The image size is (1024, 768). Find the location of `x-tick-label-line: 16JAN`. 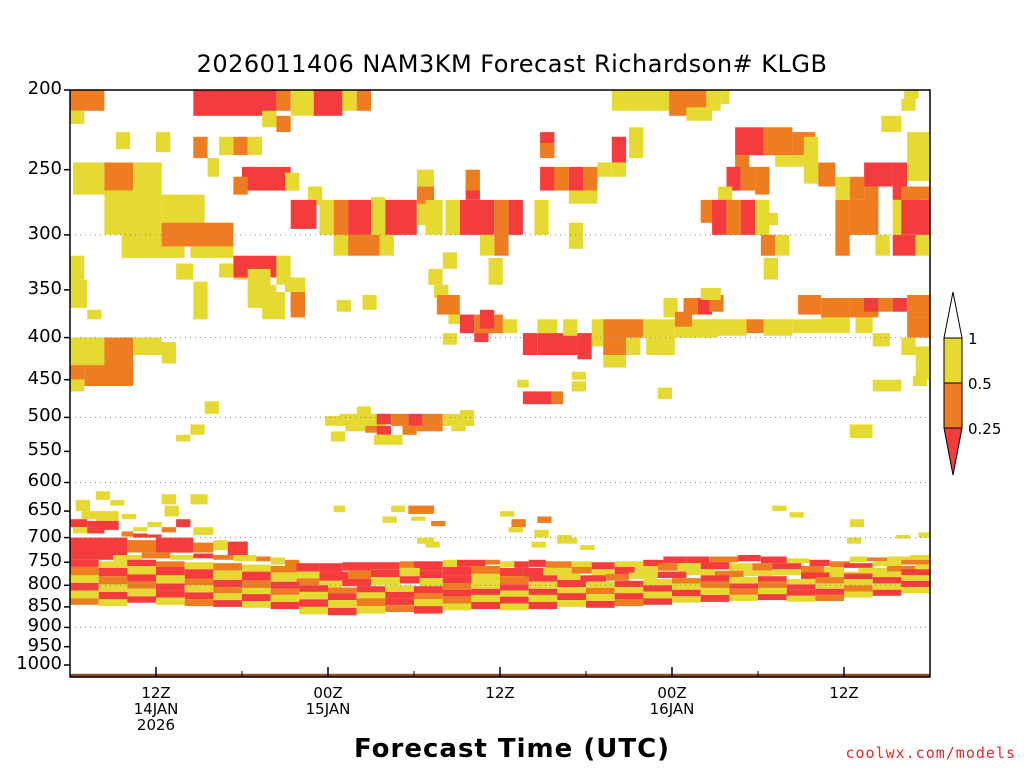

x-tick-label-line: 16JAN is located at coordinates (672, 709).